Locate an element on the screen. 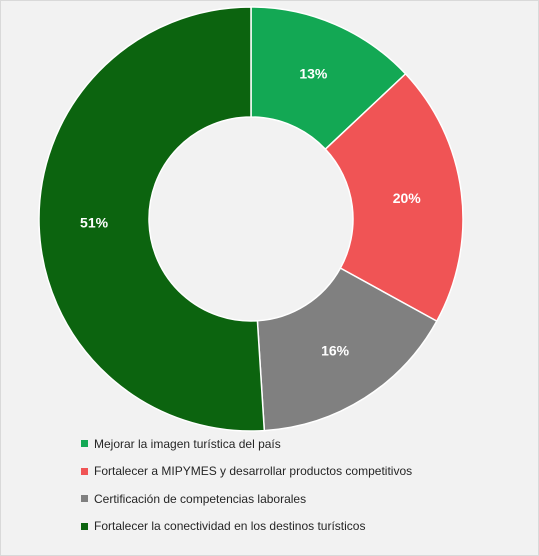 The height and width of the screenshot is (556, 539). legend-item-certificacion: Certificación de competencias laborales is located at coordinates (246, 498).